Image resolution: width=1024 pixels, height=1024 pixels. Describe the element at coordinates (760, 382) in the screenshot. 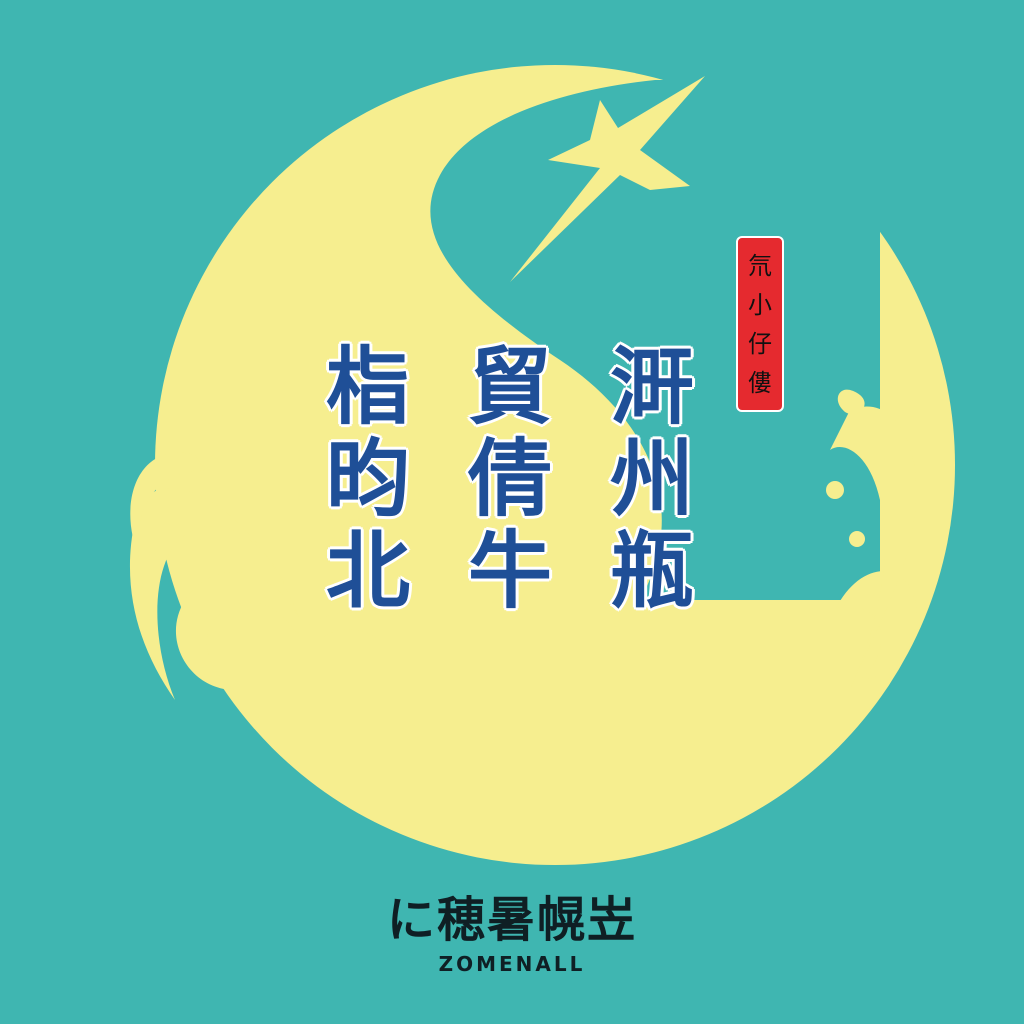

I see `seal-char: 僂` at that location.